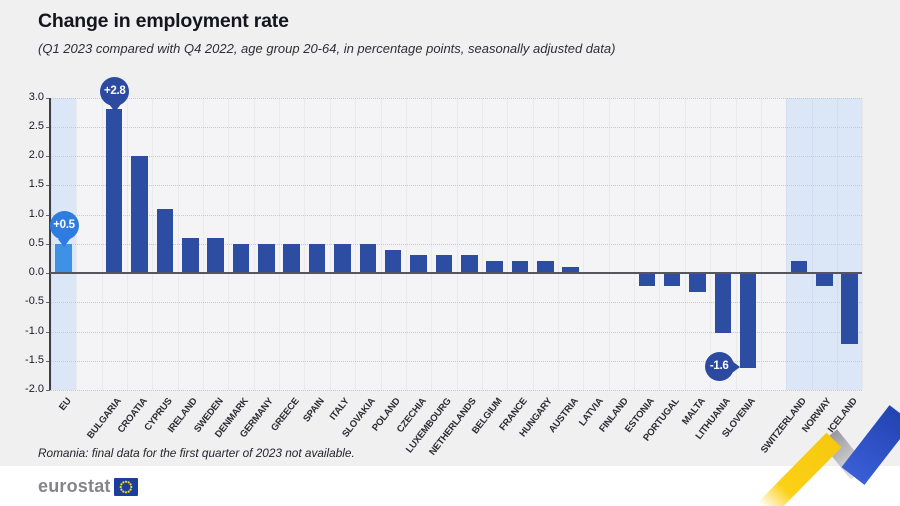 This screenshot has height=506, width=900. I want to click on bar-slovakia, so click(368, 258).